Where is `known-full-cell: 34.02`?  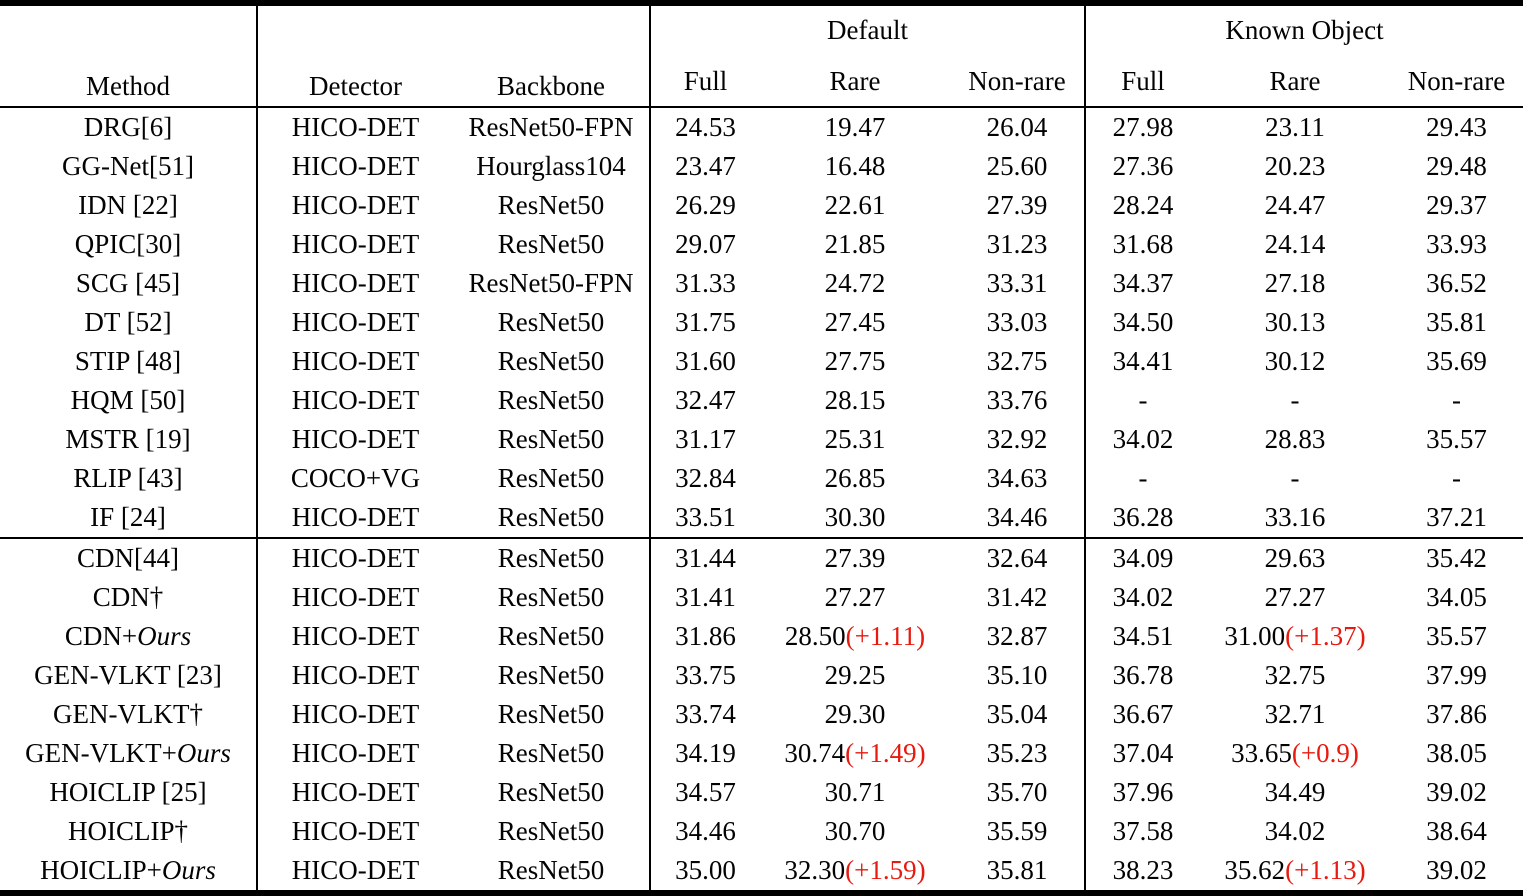 known-full-cell: 34.02 is located at coordinates (1142, 597).